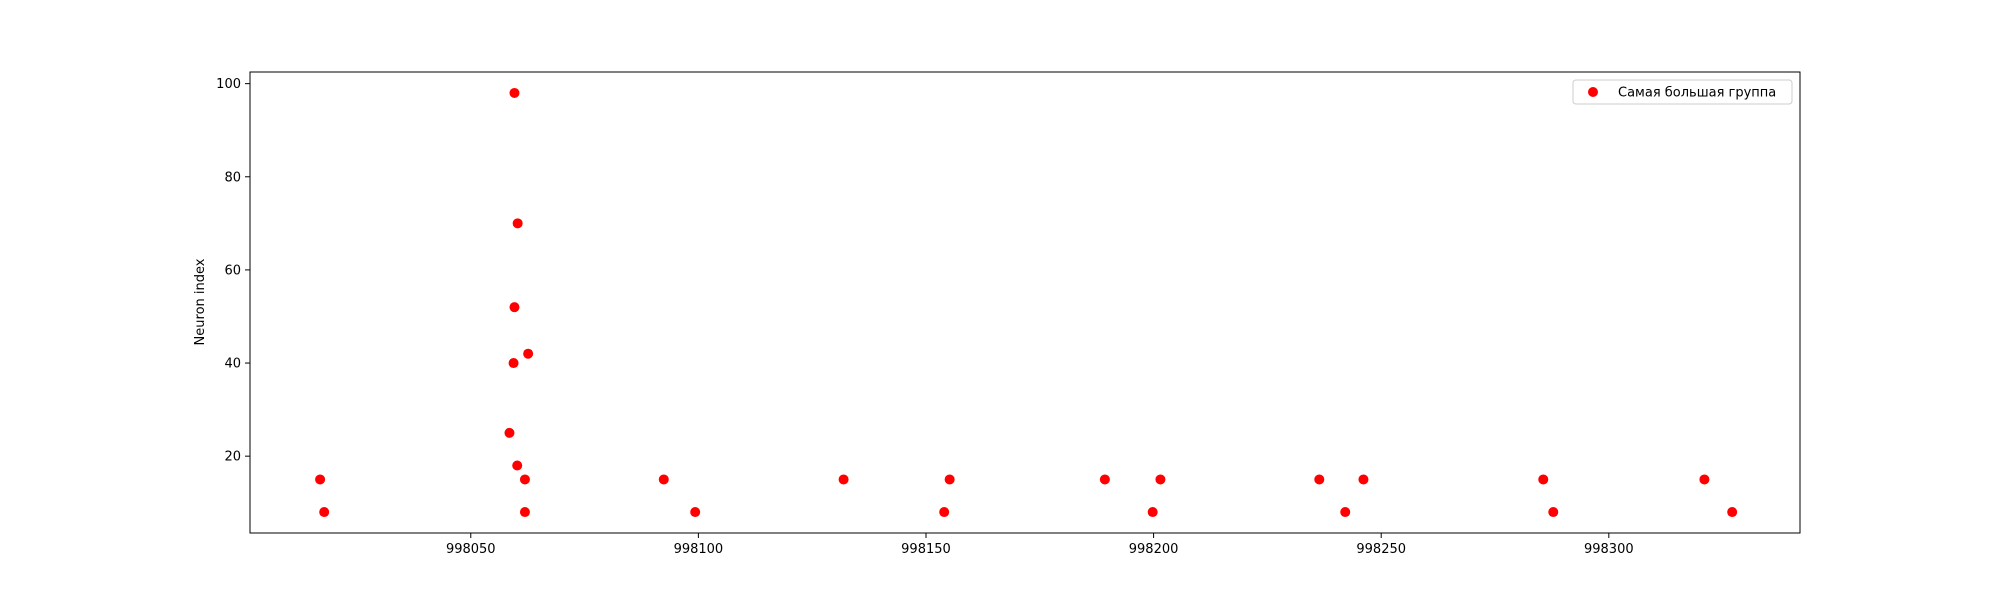 The height and width of the screenshot is (600, 2000). What do you see at coordinates (699, 549) in the screenshot?
I see `x-tick-label: 998100` at bounding box center [699, 549].